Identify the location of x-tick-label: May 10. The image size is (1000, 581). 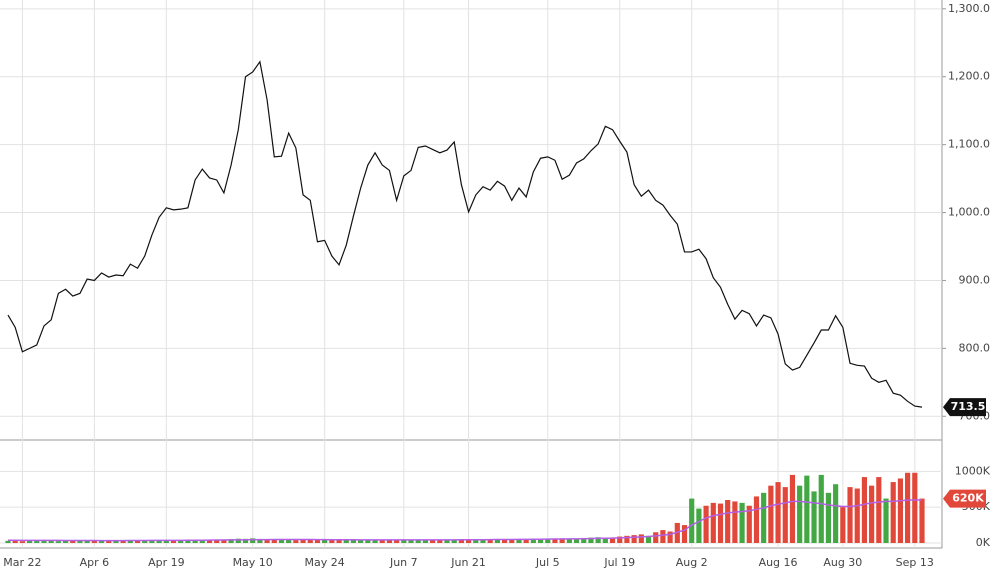
(253, 562).